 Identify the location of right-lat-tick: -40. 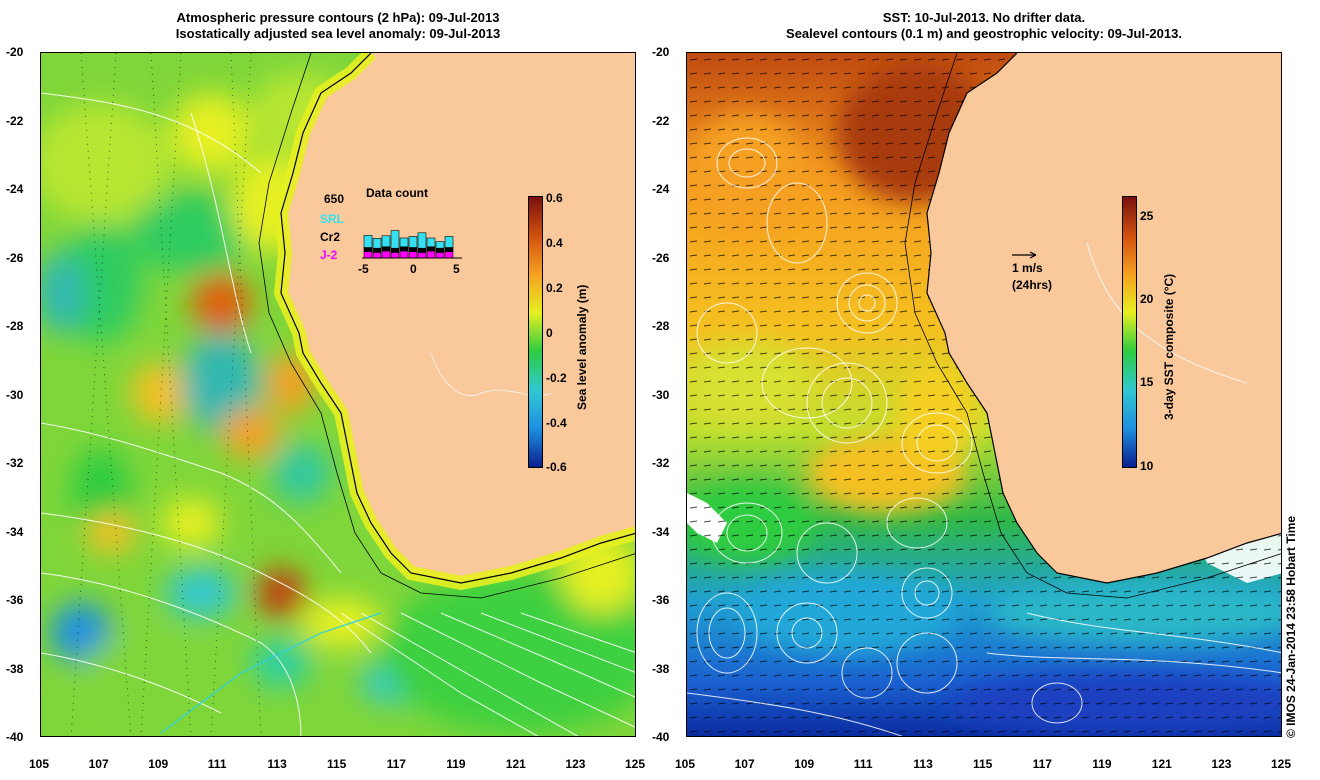
(661, 737).